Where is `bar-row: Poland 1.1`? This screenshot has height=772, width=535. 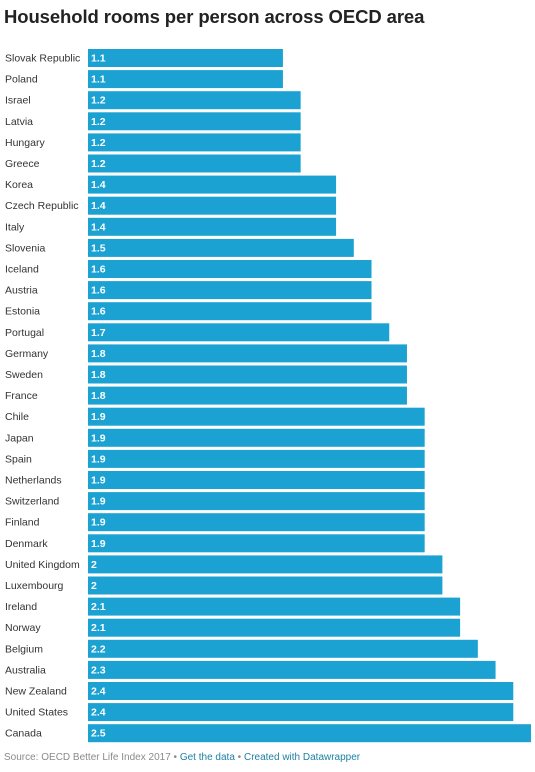
bar-row: Poland 1.1 is located at coordinates (144, 79).